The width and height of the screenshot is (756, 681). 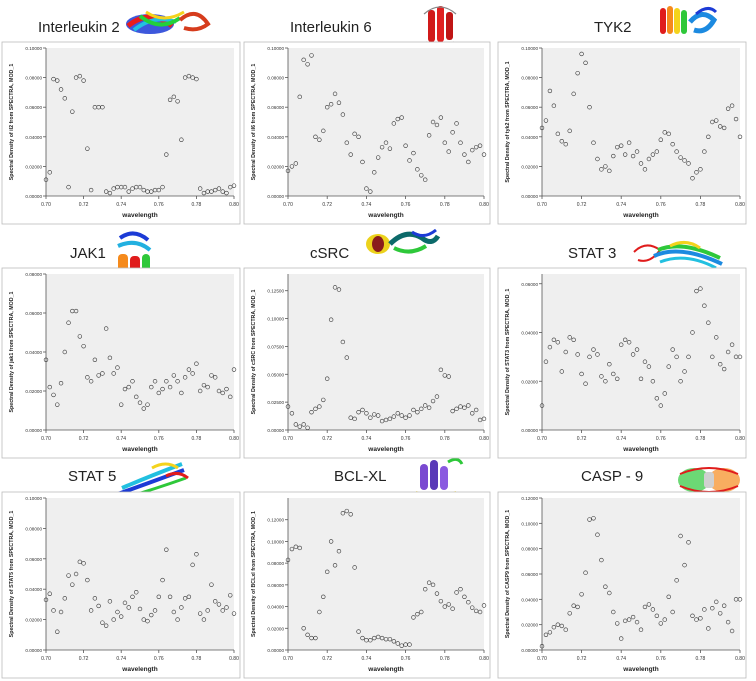 What do you see at coordinates (406, 659) in the screenshot?
I see `x-tick-label: 0.76` at bounding box center [406, 659].